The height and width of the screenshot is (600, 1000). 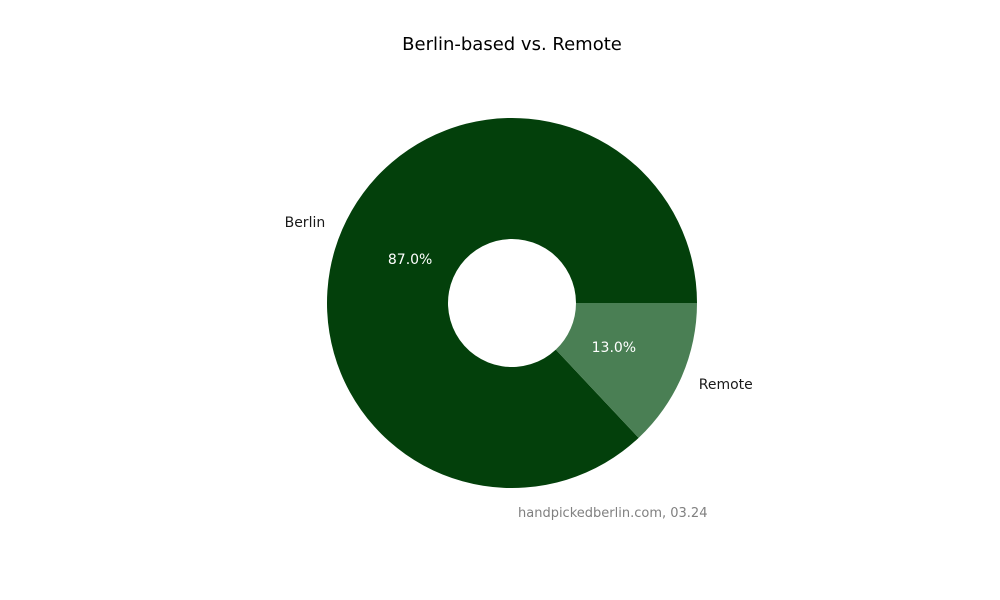 What do you see at coordinates (626, 370) in the screenshot?
I see `slice-remote` at bounding box center [626, 370].